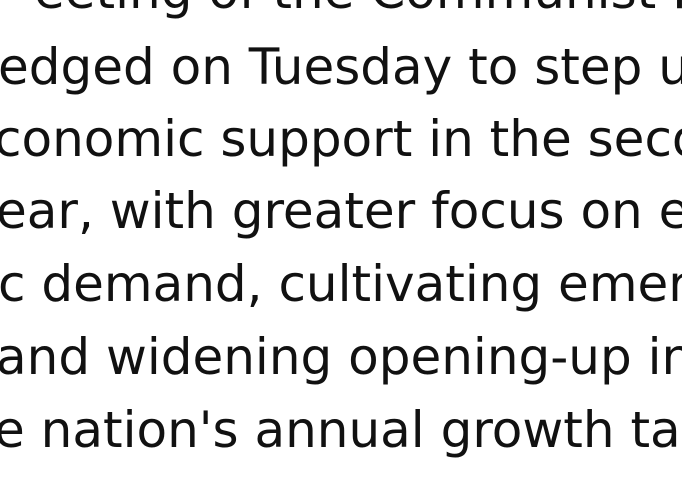  What do you see at coordinates (358, 8) in the screenshot?
I see `text-line-1: eeting of the Communist Pa` at bounding box center [358, 8].